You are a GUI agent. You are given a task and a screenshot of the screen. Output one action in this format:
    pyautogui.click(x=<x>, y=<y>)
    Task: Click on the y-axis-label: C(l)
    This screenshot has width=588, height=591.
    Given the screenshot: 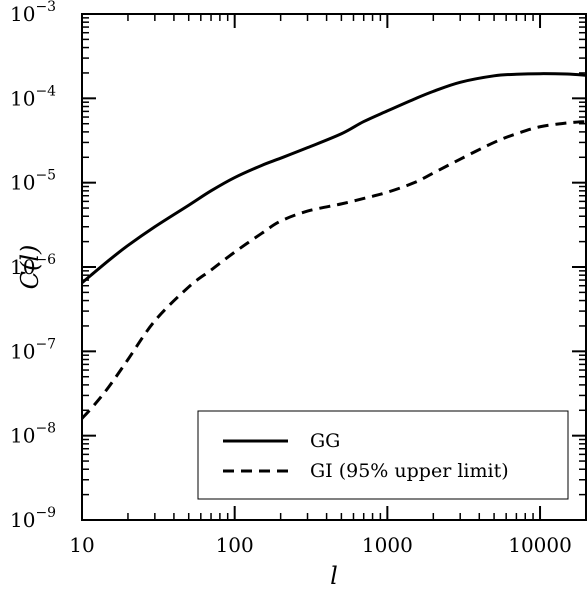 What is the action you would take?
    pyautogui.click(x=30, y=267)
    